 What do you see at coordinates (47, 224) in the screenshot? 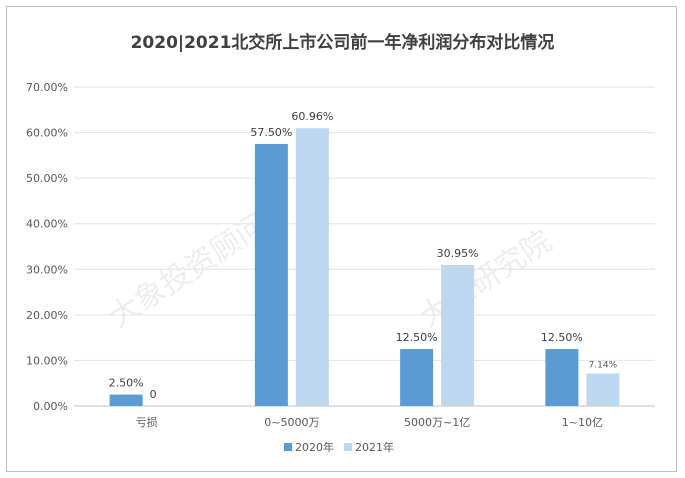
I see `y-tick-label: 40.00%` at bounding box center [47, 224].